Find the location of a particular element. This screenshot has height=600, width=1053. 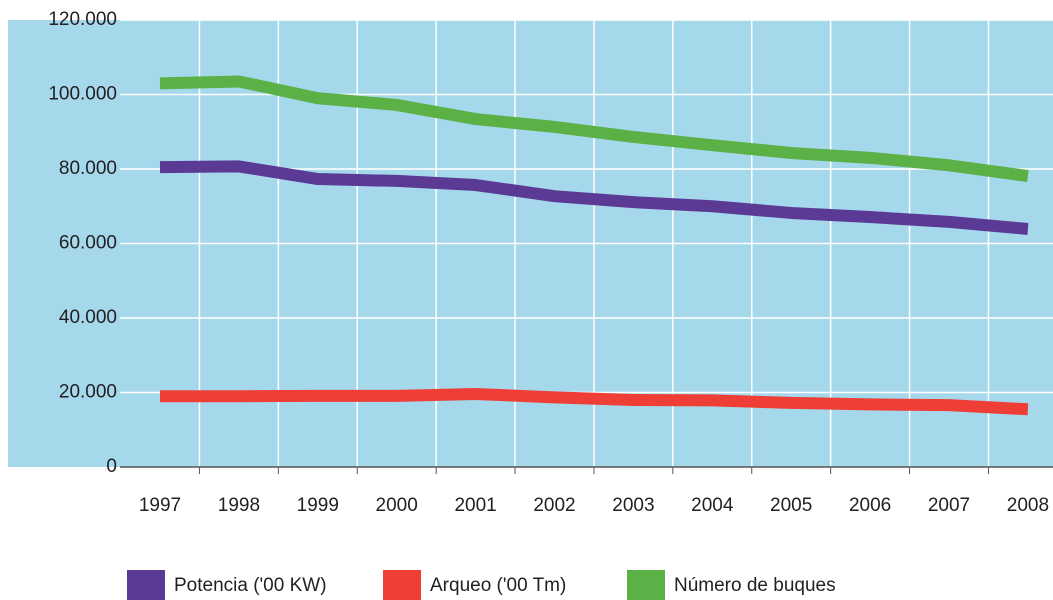

legend-label: Potencia ('00 KW) is located at coordinates (250, 585).